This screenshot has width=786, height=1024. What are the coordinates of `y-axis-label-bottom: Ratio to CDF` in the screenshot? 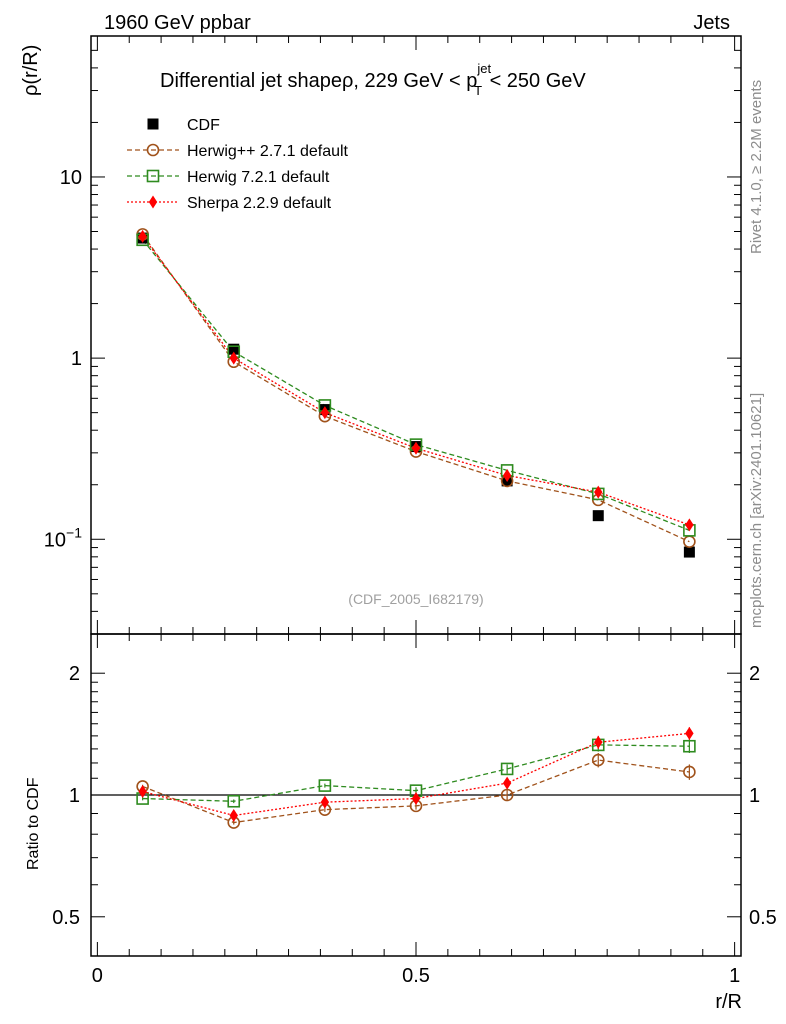 It's located at (33, 823).